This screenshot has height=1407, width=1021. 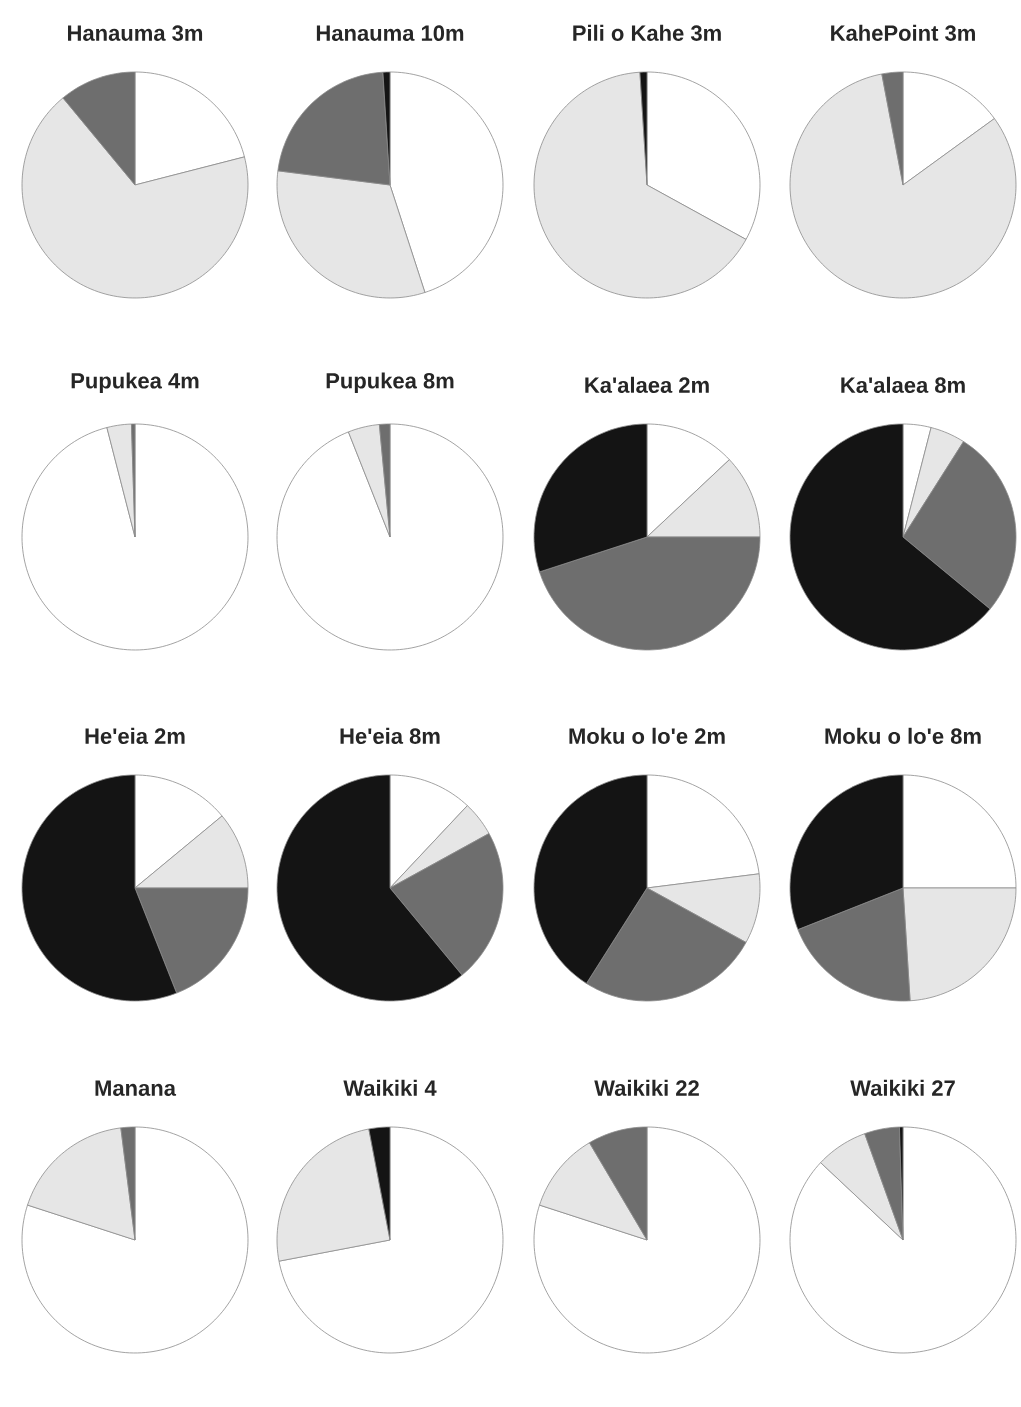 What do you see at coordinates (646, 1087) in the screenshot?
I see `chart-title: Waikiki 22` at bounding box center [646, 1087].